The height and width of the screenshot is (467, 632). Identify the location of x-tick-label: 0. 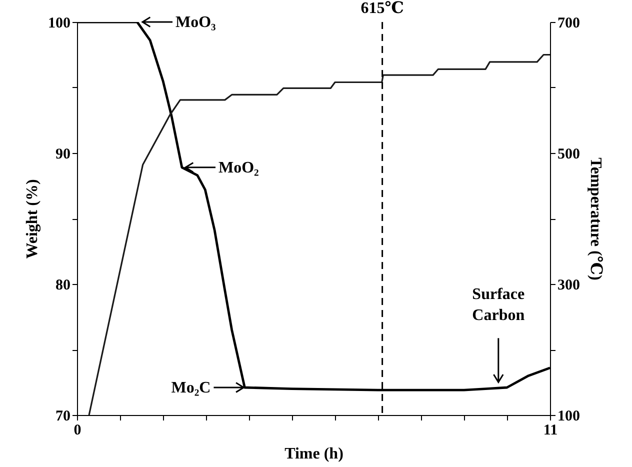
(78, 430).